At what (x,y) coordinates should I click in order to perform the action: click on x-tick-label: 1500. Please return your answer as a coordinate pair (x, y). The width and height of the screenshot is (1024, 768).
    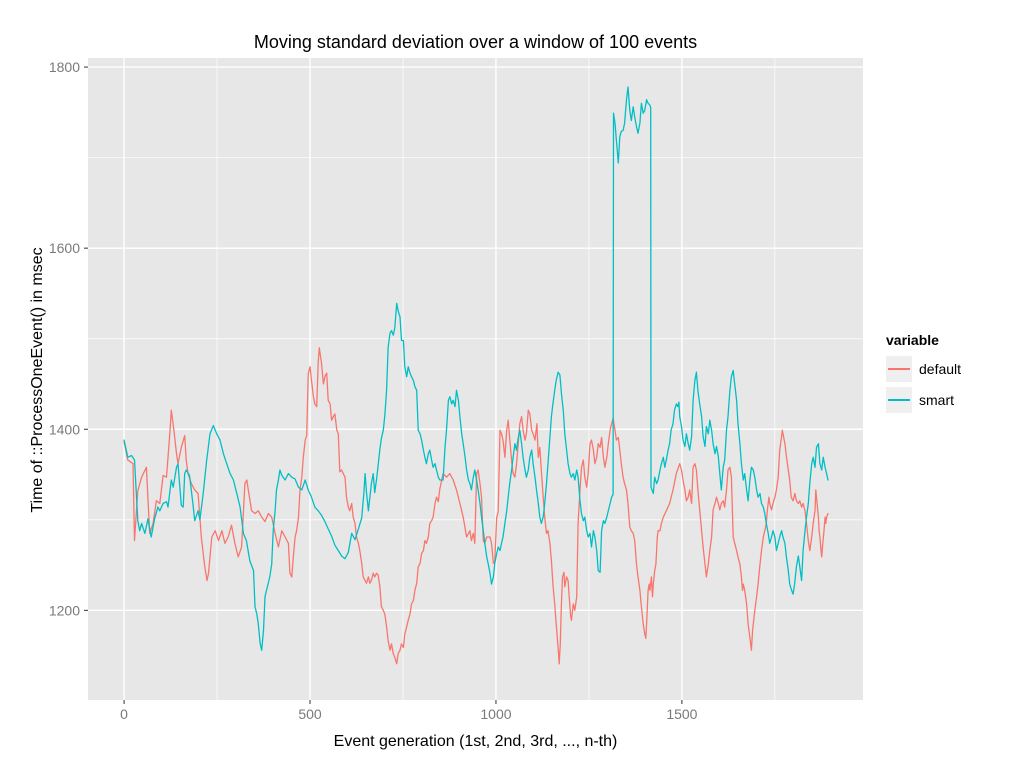
    Looking at the image, I should click on (681, 714).